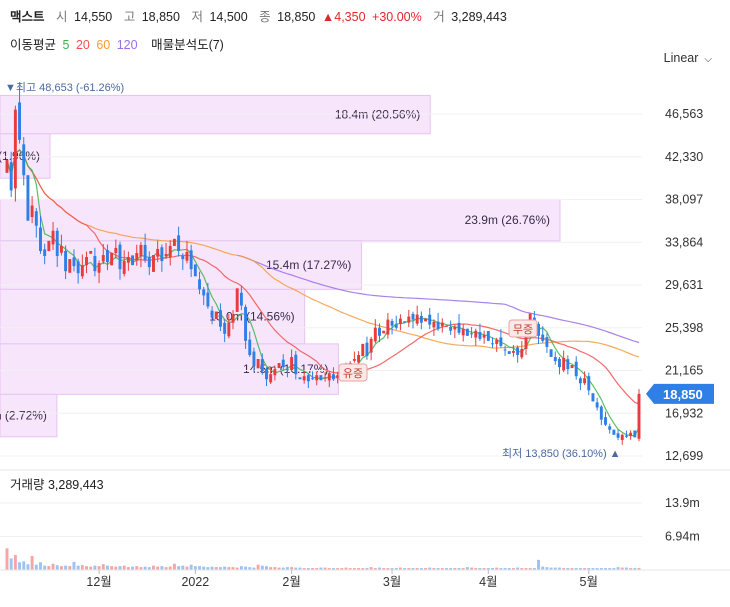 The width and height of the screenshot is (730, 607). Describe the element at coordinates (66, 45) in the screenshot. I see `ma-period-5: 5` at that location.